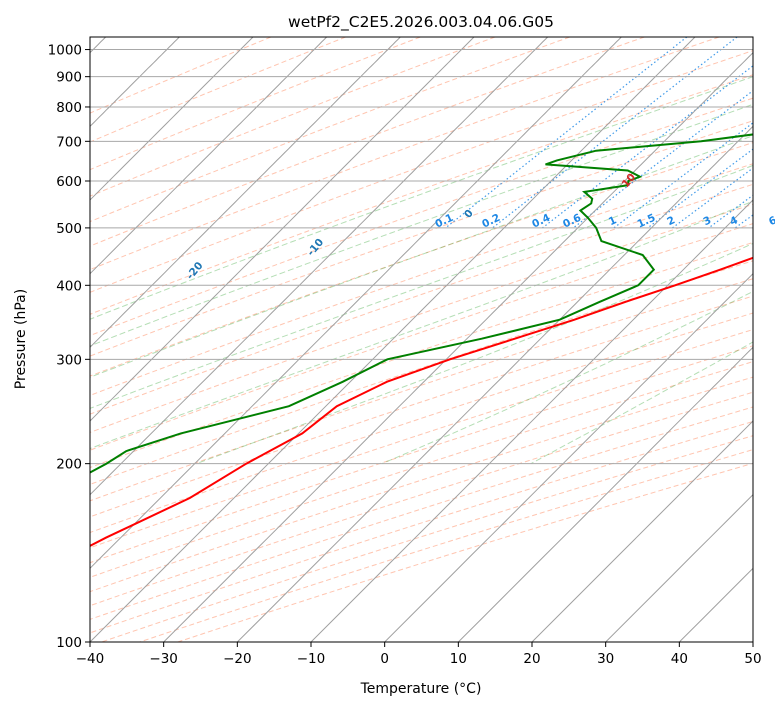 Image resolution: width=775 pixels, height=708 pixels. I want to click on x-tick-label: 20, so click(531, 659).